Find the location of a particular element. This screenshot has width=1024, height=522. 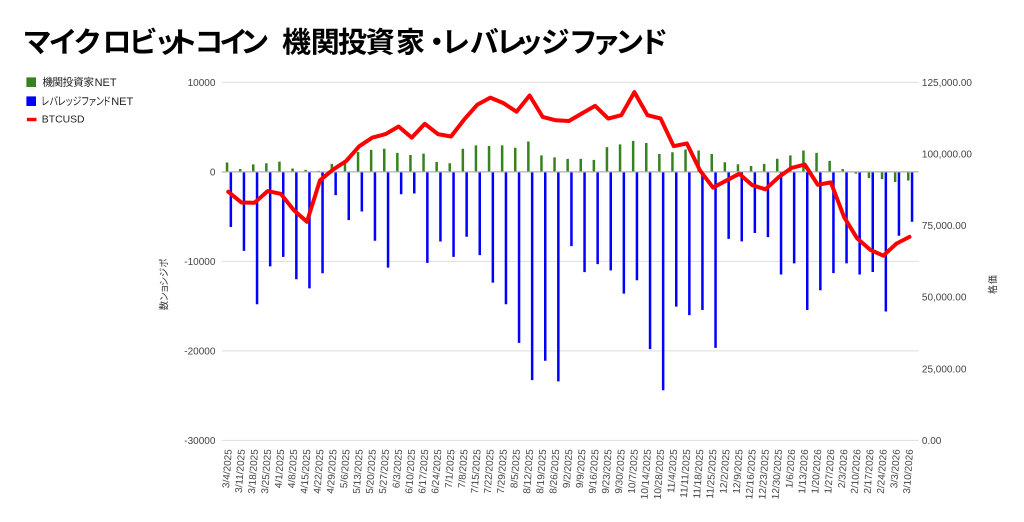

svg-text: 11/11/2025 is located at coordinates (686, 474).